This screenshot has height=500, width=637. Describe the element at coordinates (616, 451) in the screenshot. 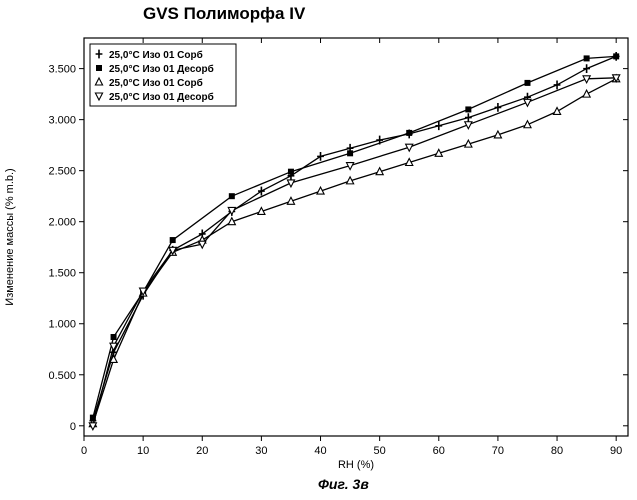

I see `x-tick-label: 90` at that location.